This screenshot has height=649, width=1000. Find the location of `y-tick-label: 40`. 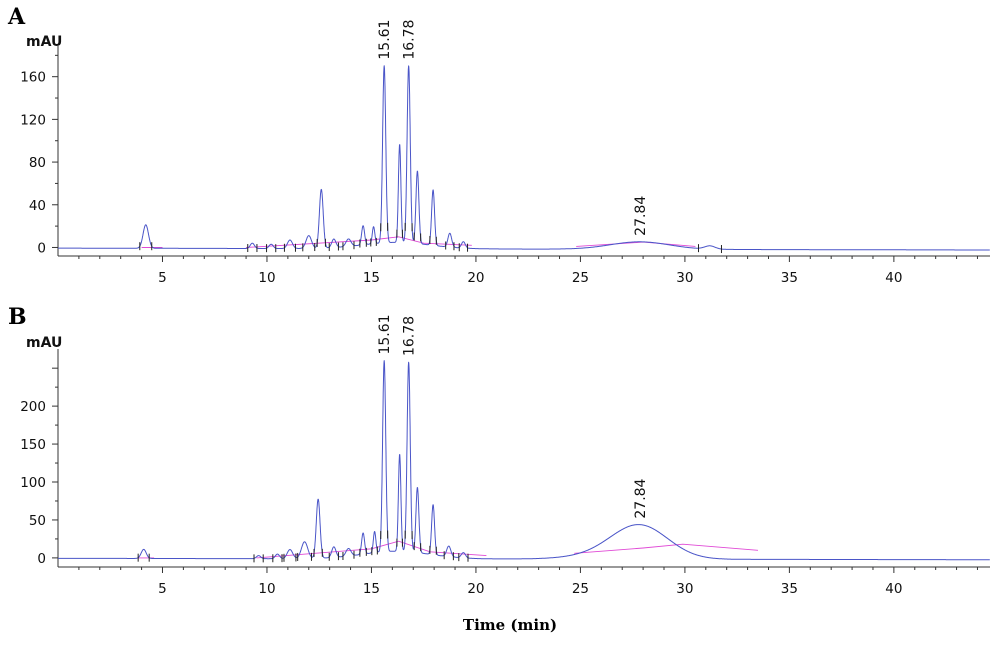

y-tick-label: 40 is located at coordinates (37, 206).